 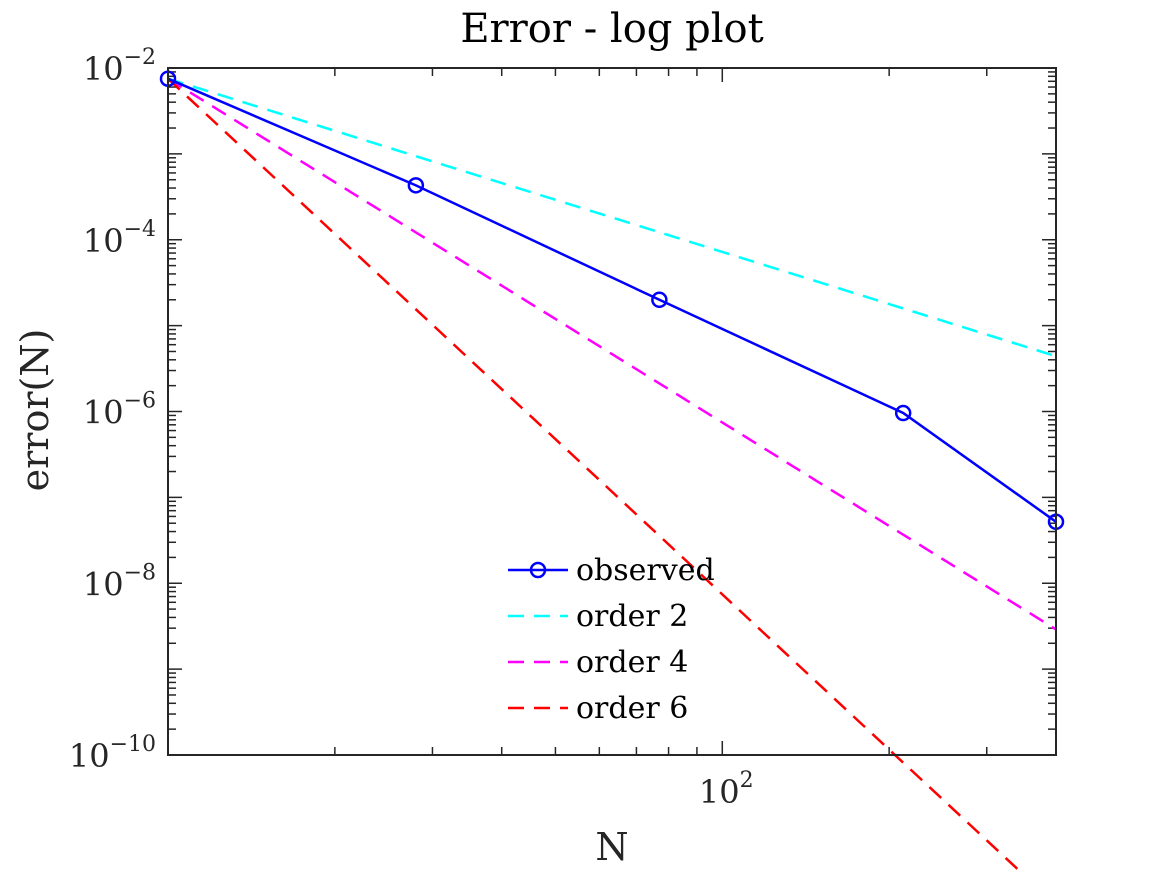 What do you see at coordinates (35, 410) in the screenshot?
I see `y-axis-label: error(N)` at bounding box center [35, 410].